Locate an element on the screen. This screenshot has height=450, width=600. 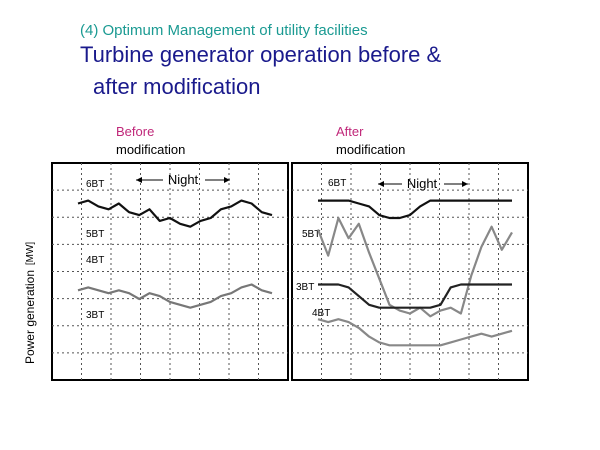
band-label-0-3BT: 3BT is located at coordinates (95, 315).